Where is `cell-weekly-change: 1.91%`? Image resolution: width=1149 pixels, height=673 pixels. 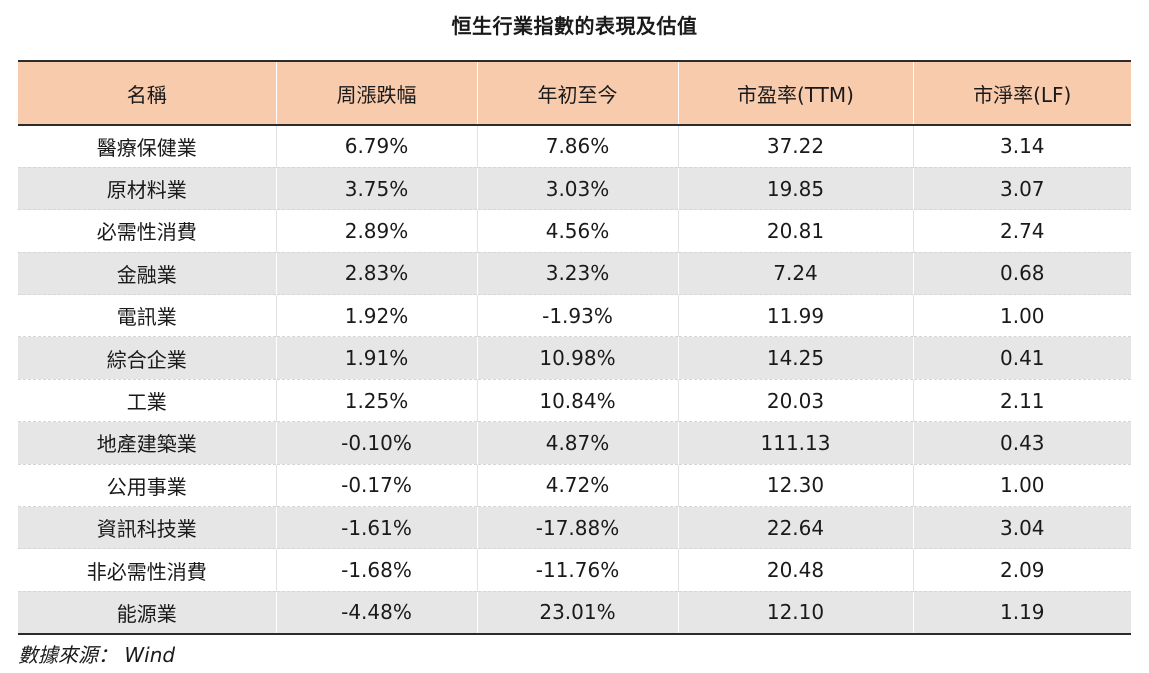
cell-weekly-change: 1.91% is located at coordinates (377, 358).